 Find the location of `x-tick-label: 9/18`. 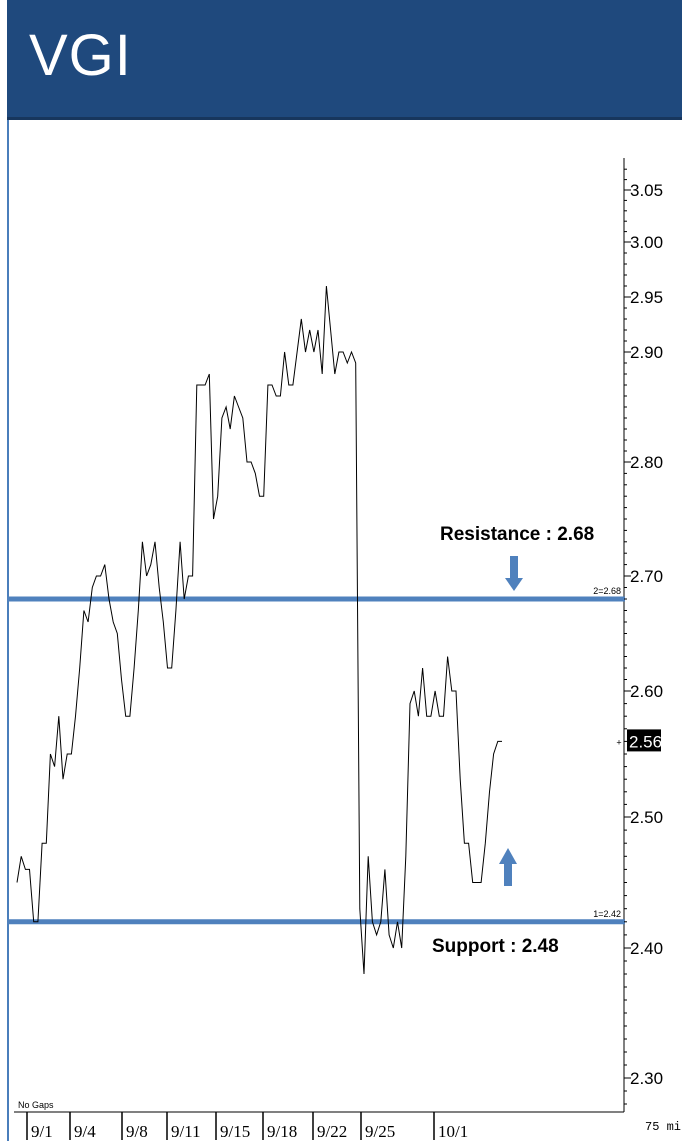

x-tick-label: 9/18 is located at coordinates (282, 1131).